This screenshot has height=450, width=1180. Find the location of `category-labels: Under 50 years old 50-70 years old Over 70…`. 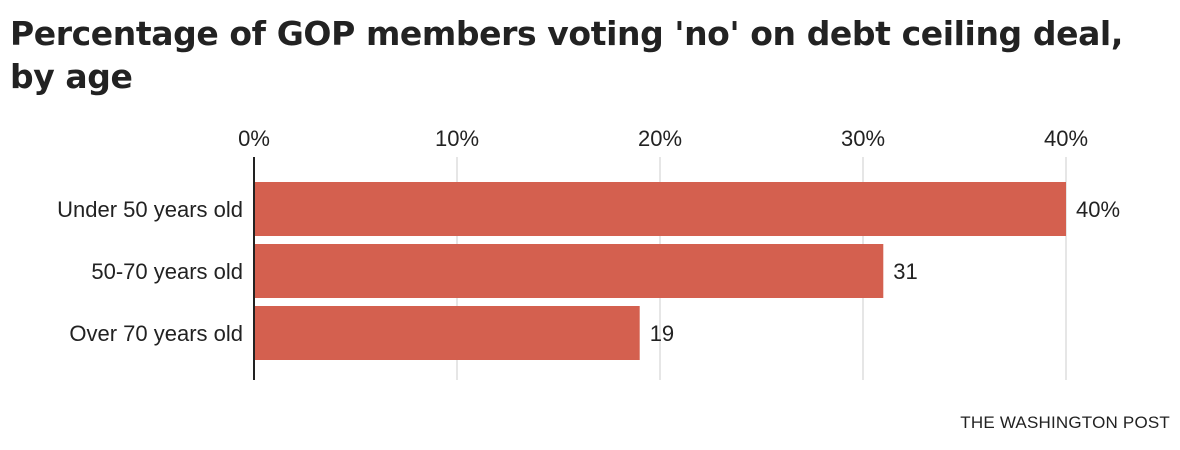

category-labels: Under 50 years old 50-70 years old Over 70… is located at coordinates (150, 271).